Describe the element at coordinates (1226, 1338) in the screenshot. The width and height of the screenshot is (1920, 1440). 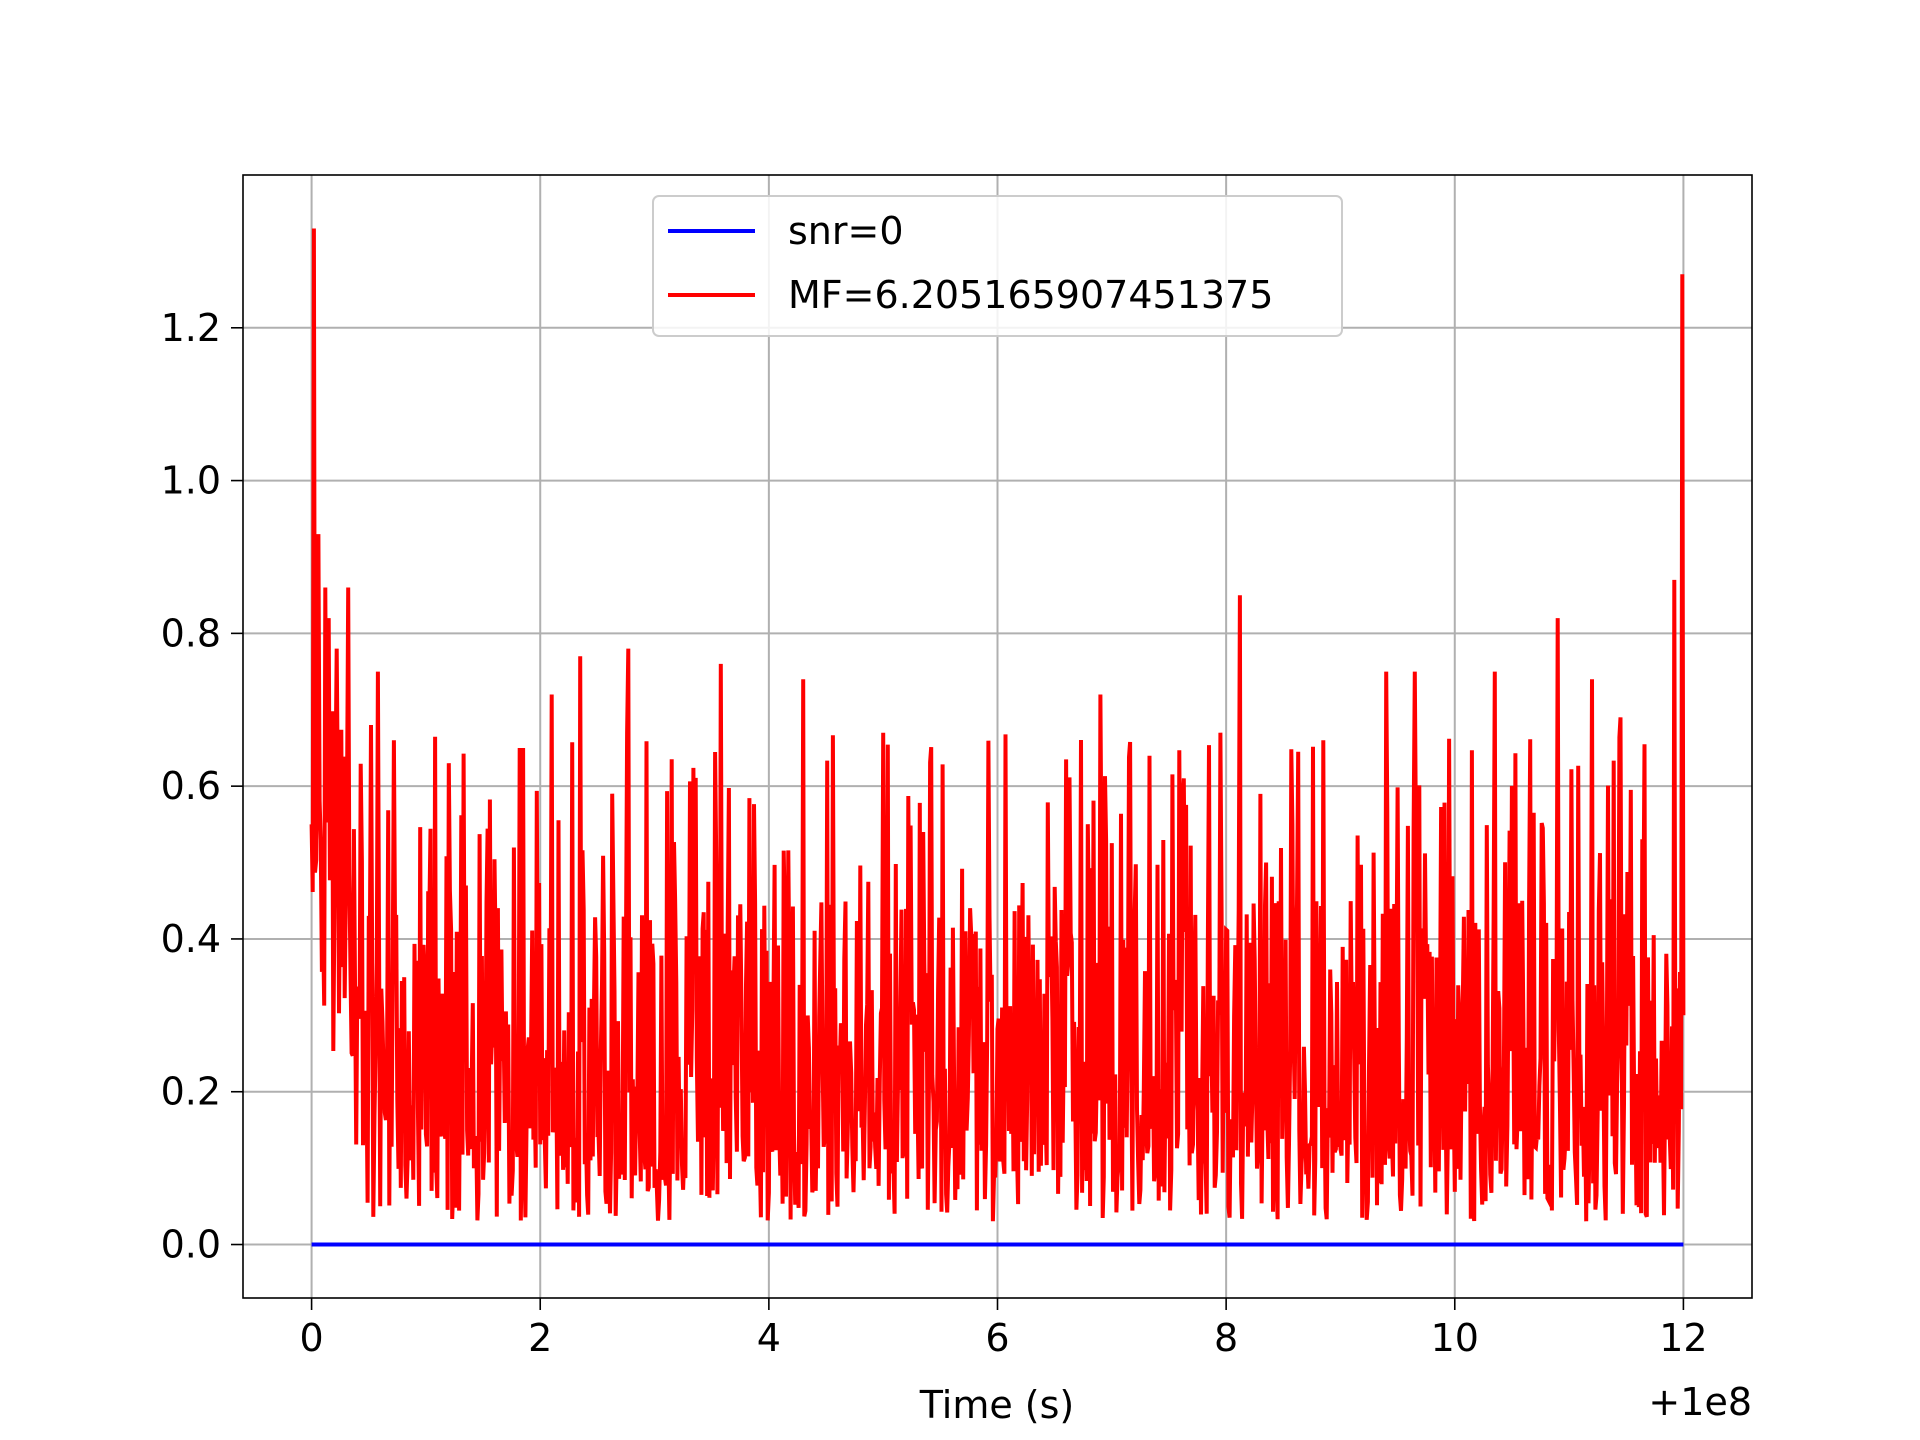
I see `x-tick-label: 8` at that location.